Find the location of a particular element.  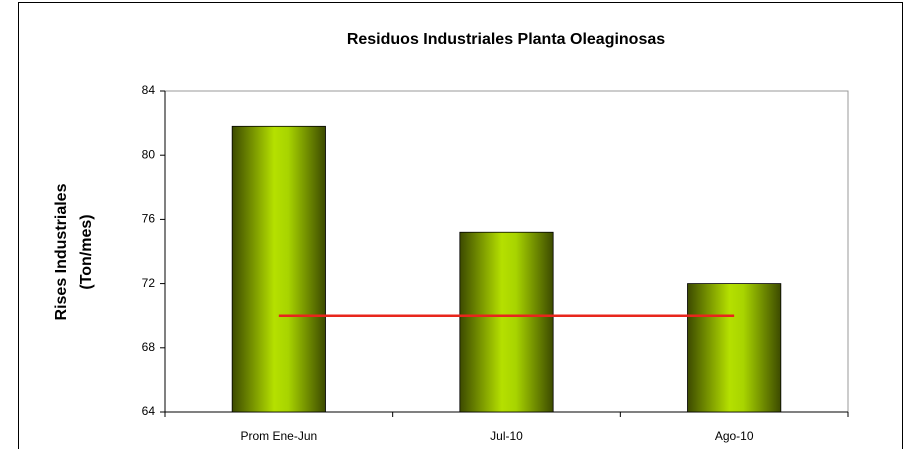

y-axis-label: Rises Industriales is located at coordinates (61, 251).